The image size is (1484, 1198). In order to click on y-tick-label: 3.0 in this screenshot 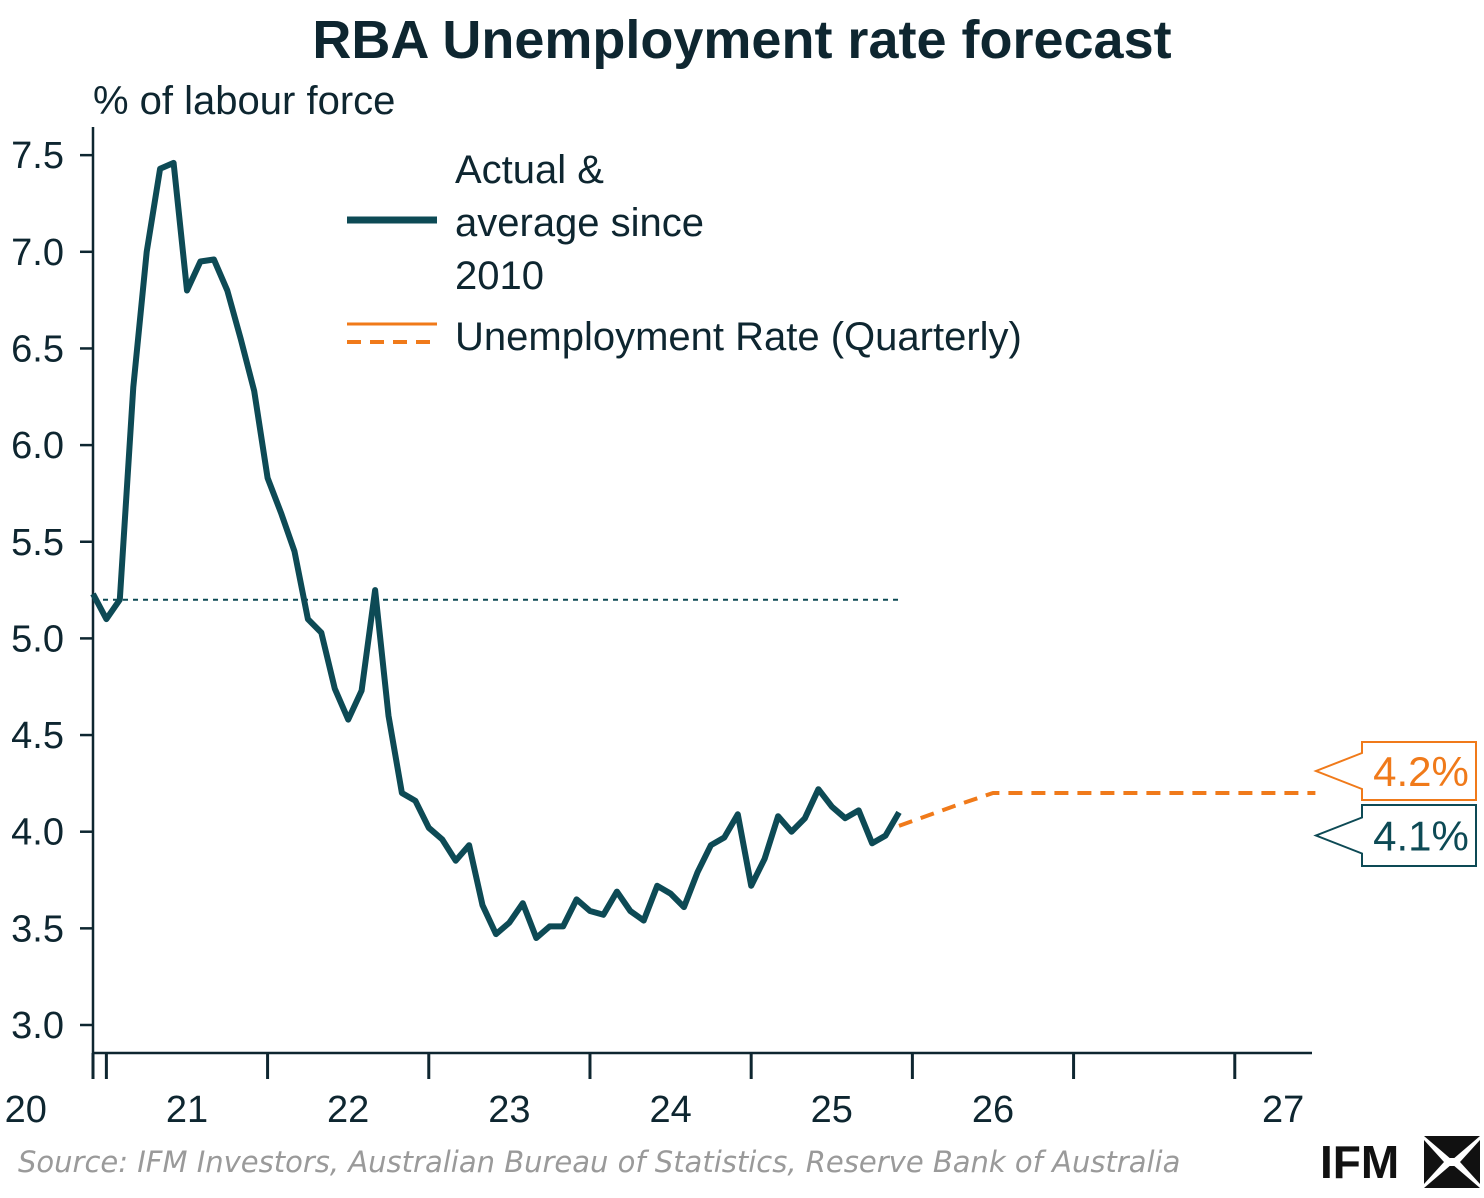, I will do `click(37, 1026)`.